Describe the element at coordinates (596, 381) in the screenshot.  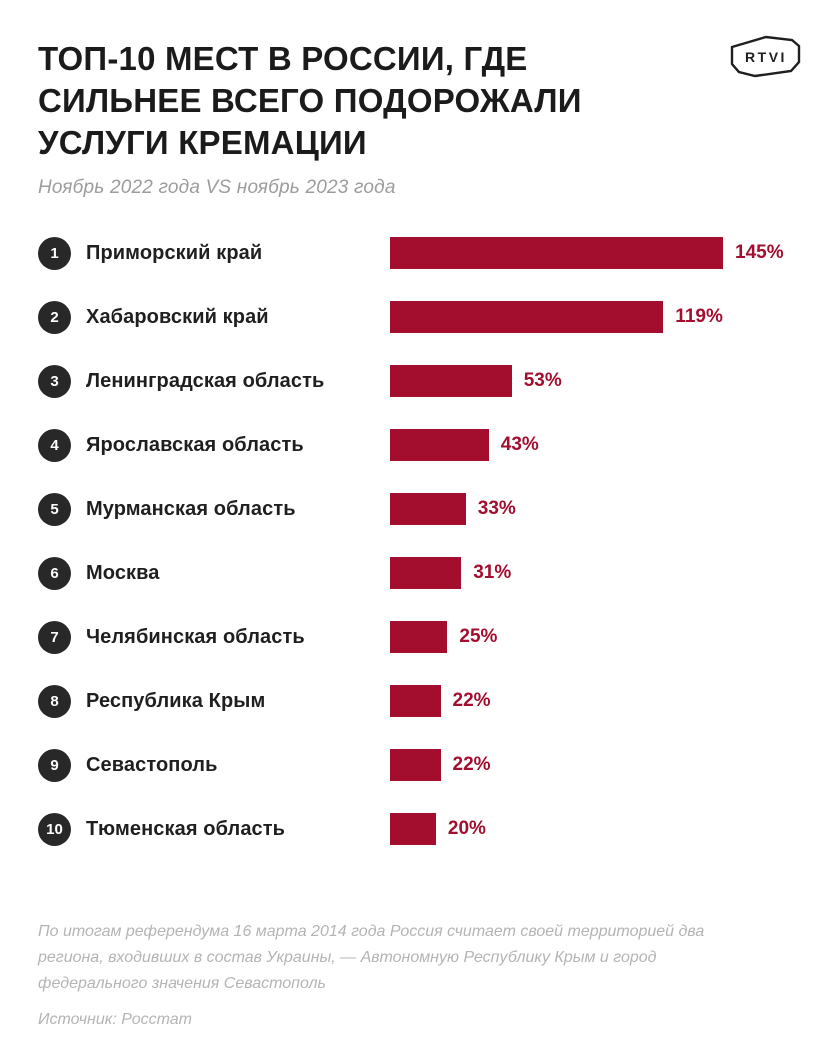
I see `bar-track: 53%` at that location.